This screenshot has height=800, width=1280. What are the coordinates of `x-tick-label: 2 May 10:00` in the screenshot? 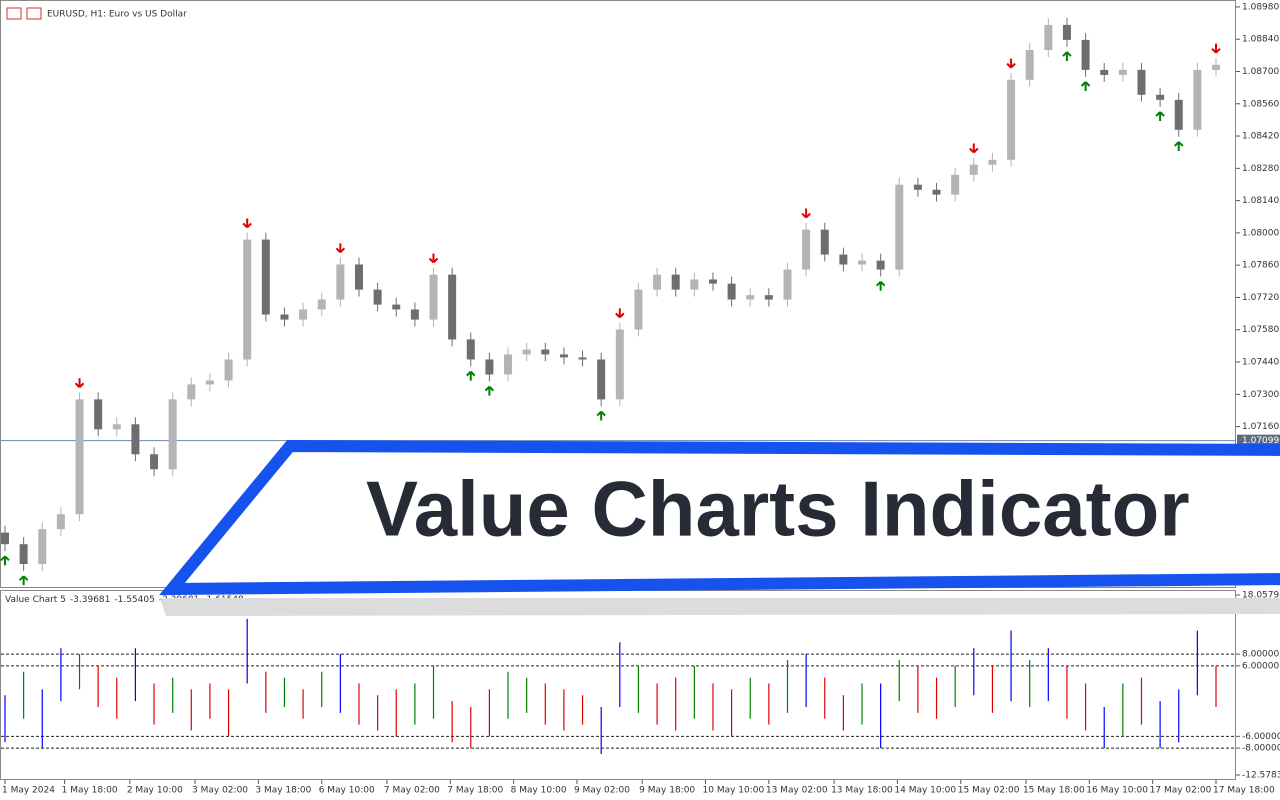 It's located at (155, 791).